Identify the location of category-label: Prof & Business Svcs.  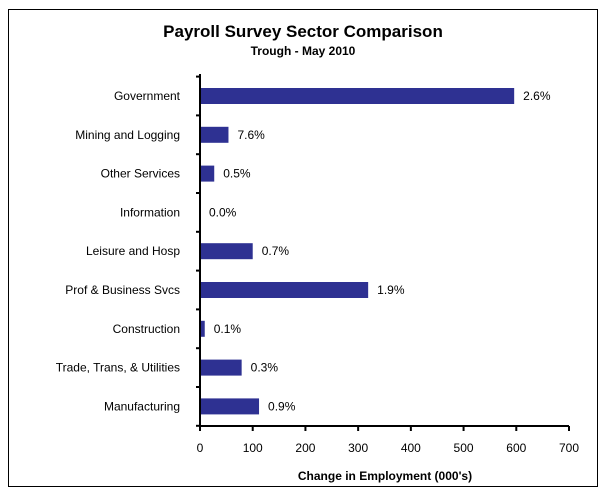
(122, 290).